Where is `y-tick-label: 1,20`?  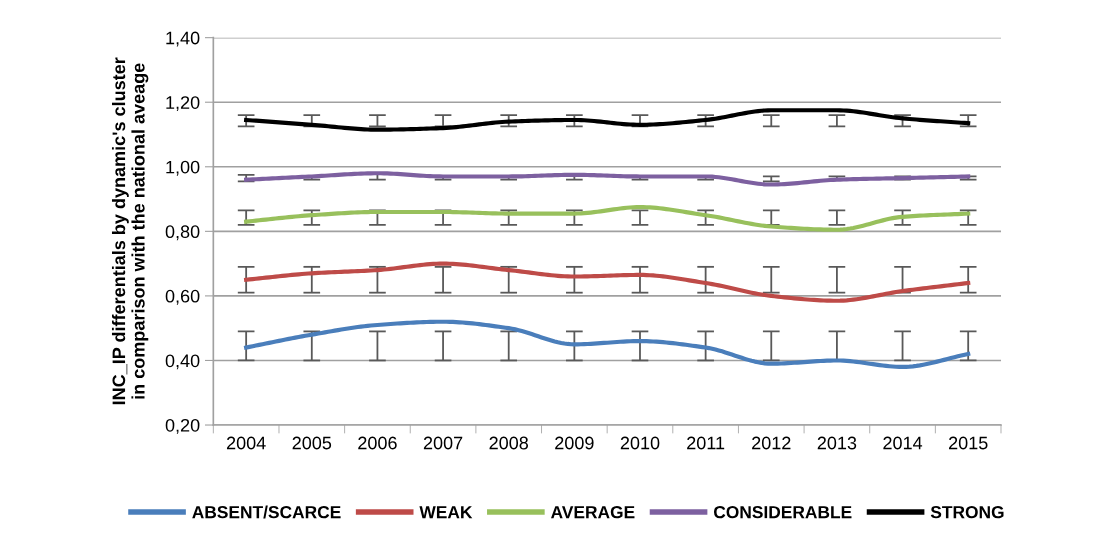
y-tick-label: 1,20 is located at coordinates (183, 104).